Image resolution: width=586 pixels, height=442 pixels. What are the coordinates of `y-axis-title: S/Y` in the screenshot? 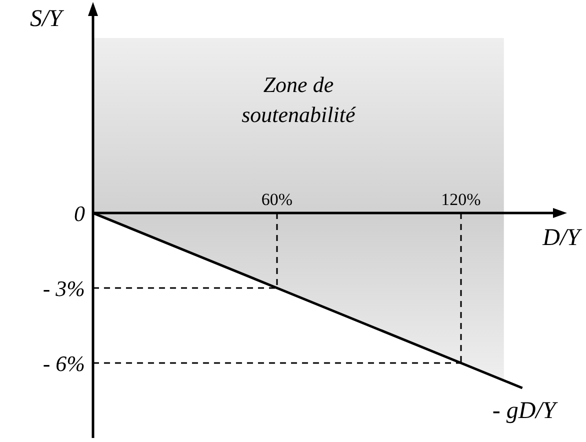 It's located at (46, 19).